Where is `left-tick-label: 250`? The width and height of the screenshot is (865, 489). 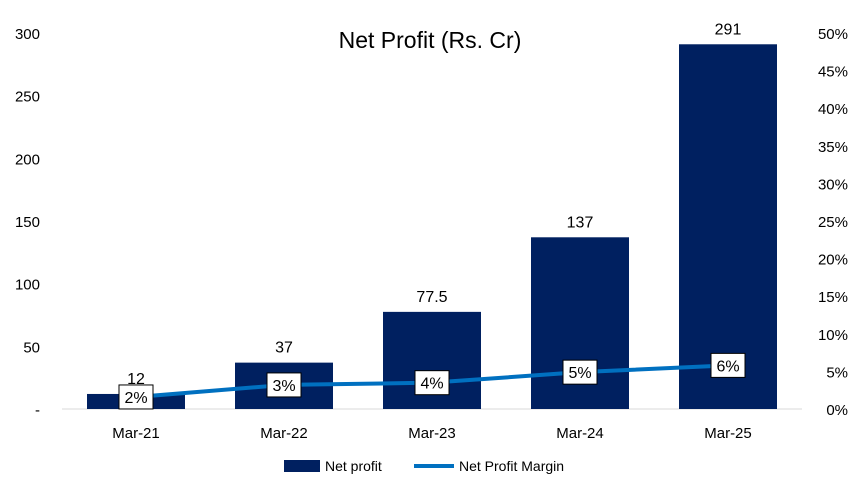
left-tick-label: 250 is located at coordinates (27, 97).